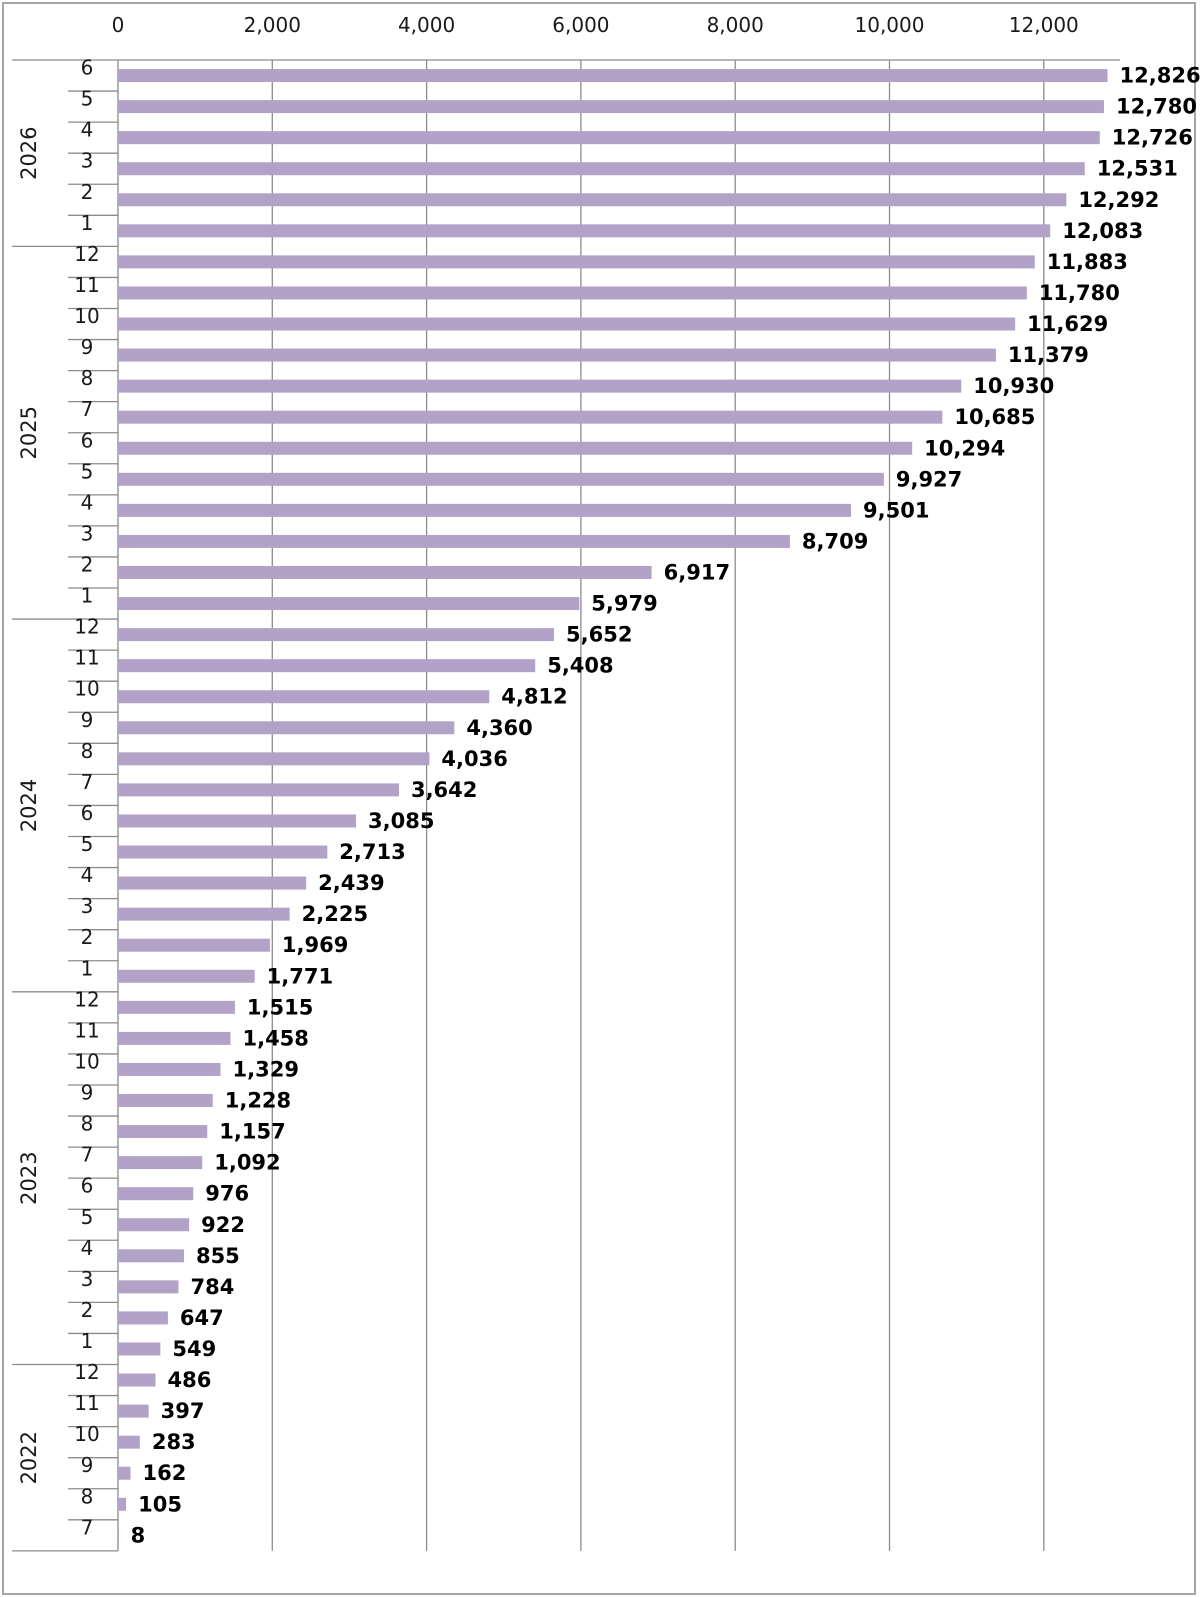 The height and width of the screenshot is (1597, 1200). What do you see at coordinates (929, 479) in the screenshot?
I see `data-label: 9,927` at bounding box center [929, 479].